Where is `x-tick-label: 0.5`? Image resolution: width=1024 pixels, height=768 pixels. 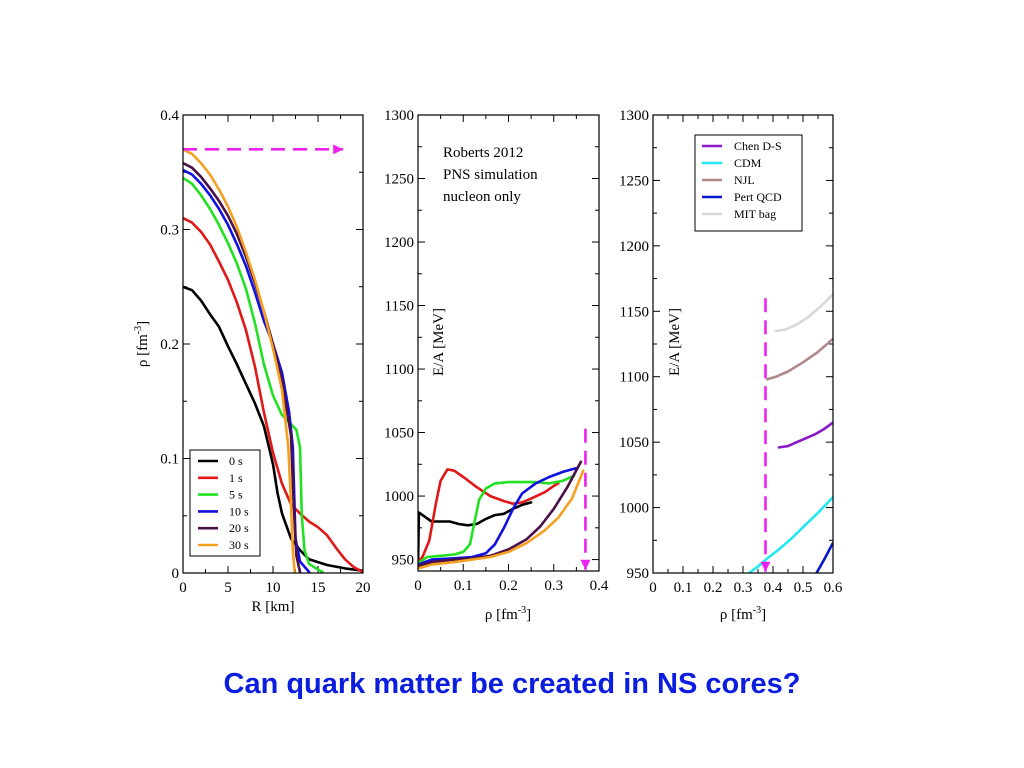
x-tick-label: 0.5 is located at coordinates (803, 588).